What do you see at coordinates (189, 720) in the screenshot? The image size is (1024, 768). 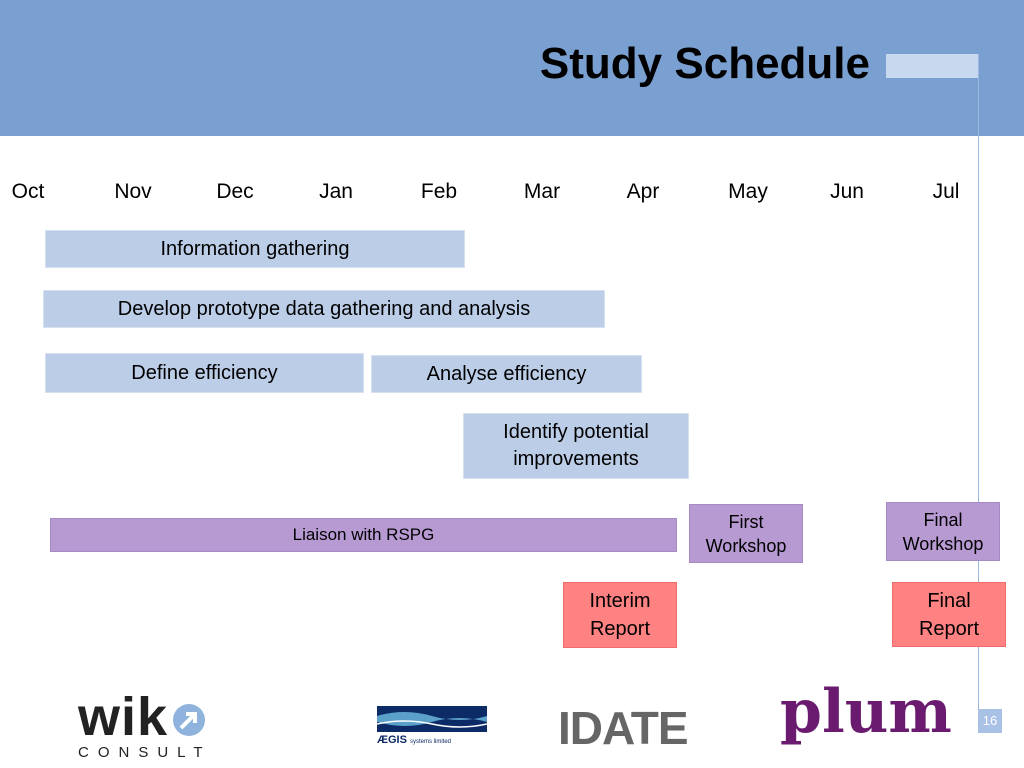 I see `wik-arrow-icon` at bounding box center [189, 720].